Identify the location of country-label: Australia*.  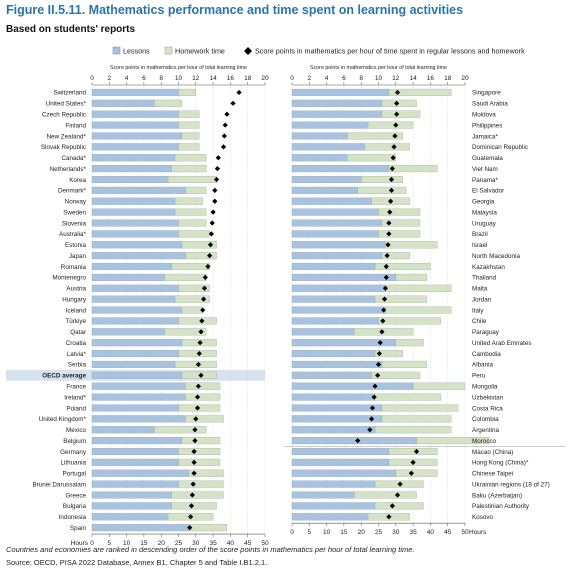
(72, 234).